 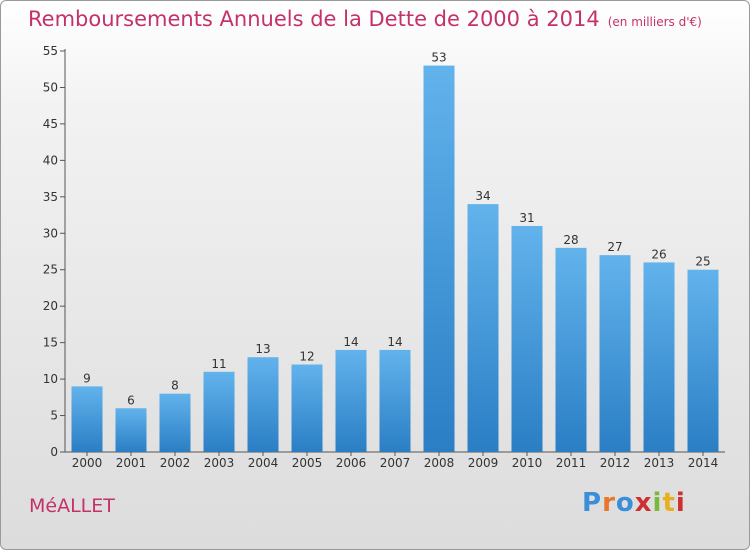 I want to click on logo-letter: t, so click(x=669, y=503).